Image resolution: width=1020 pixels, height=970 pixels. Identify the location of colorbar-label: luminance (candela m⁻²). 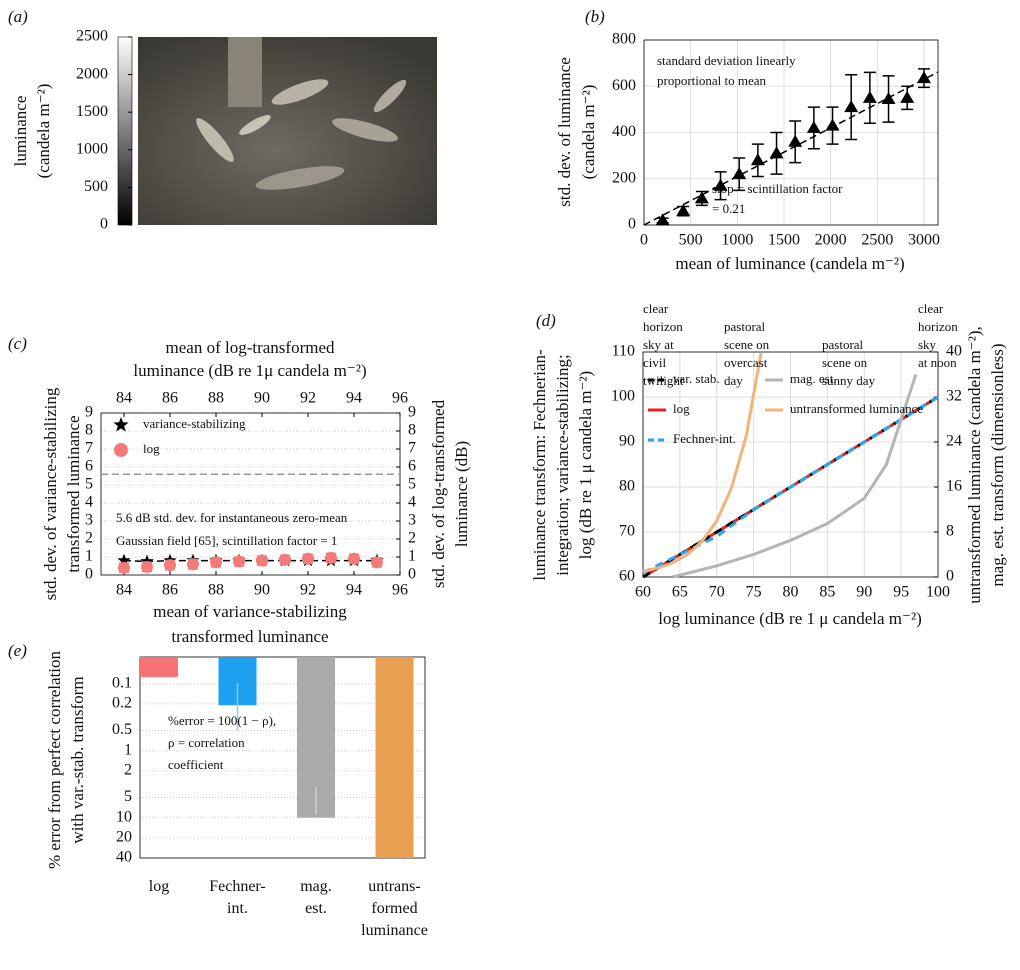
(32, 131).